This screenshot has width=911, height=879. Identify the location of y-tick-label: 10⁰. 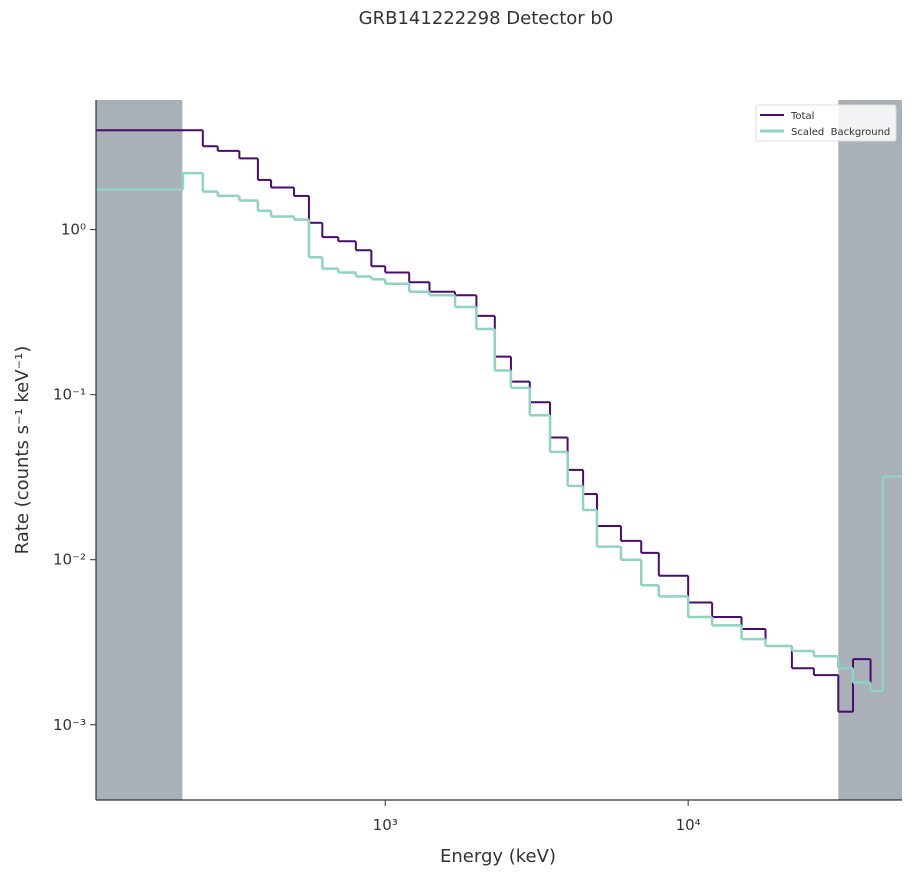
(73, 230).